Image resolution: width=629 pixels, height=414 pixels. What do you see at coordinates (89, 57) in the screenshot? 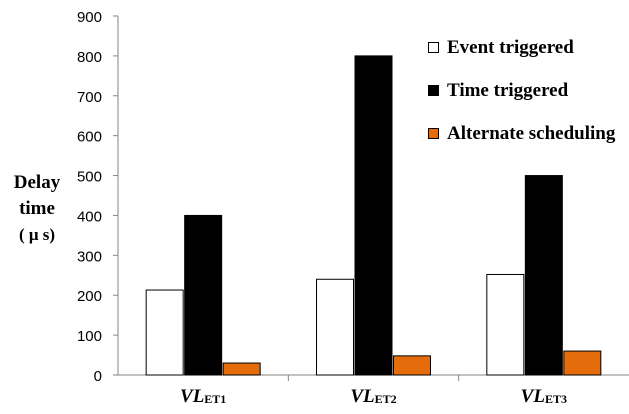
I see `y-tick-label: 800` at bounding box center [89, 57].